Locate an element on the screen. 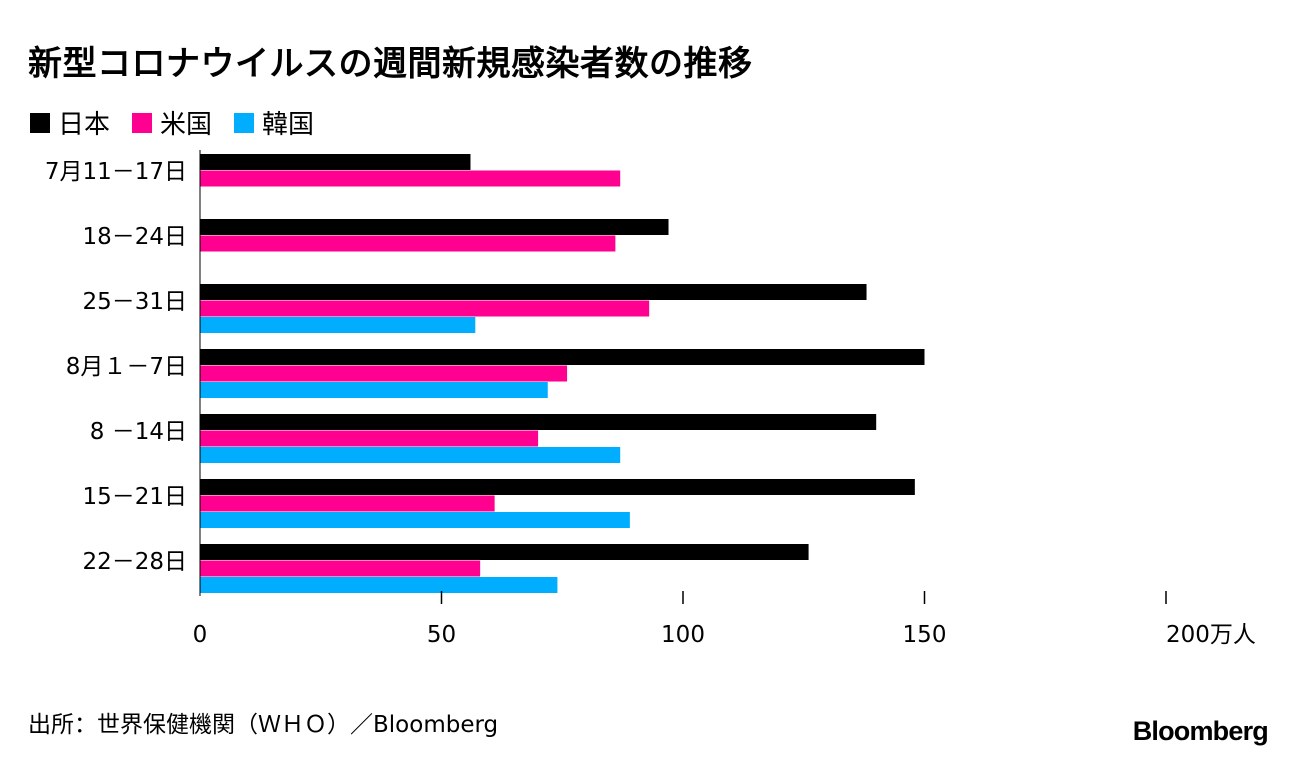 This screenshot has width=1296, height=758. category-label: 15－21日 is located at coordinates (134, 497).